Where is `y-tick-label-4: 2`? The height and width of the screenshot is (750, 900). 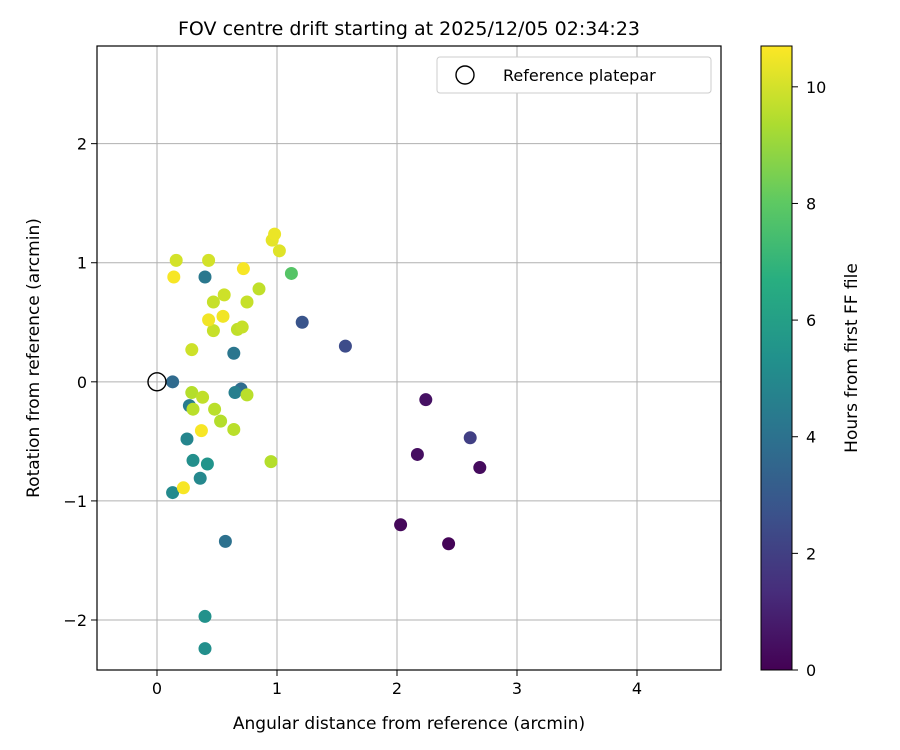
y-tick-label-4: 2 is located at coordinates (82, 144).